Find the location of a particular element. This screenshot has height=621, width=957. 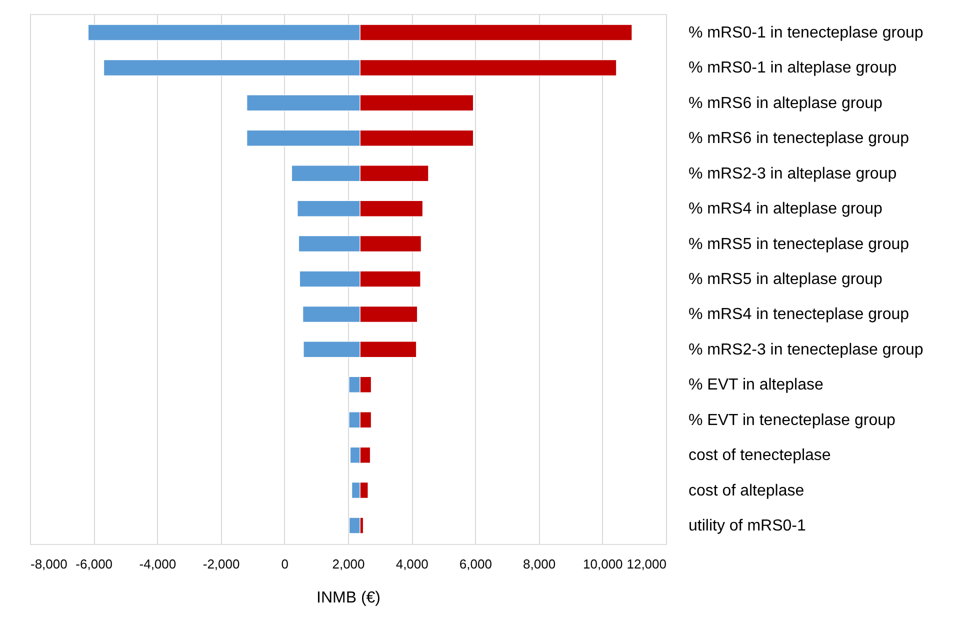

y-tick-label: % mRS0-1 in alteplase group is located at coordinates (792, 68).